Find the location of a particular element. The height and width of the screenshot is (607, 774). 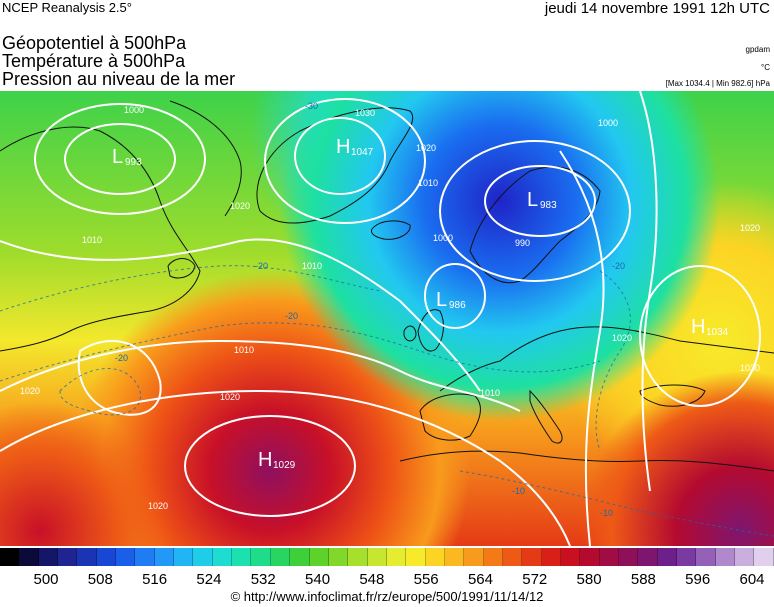

color-scale-tick-label: 548 is located at coordinates (372, 579).